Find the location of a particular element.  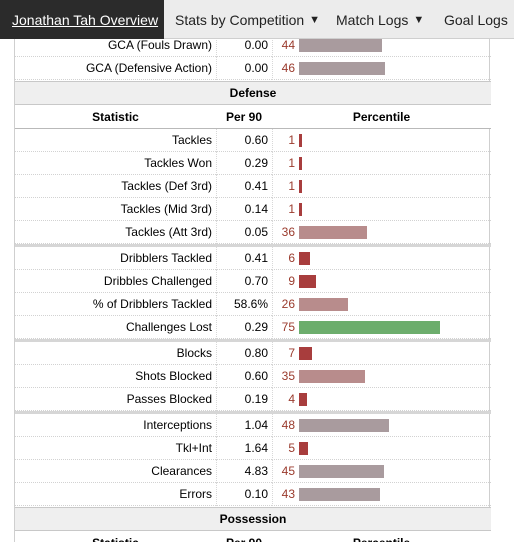

stat-row: Tackles Won 0.29 1 is located at coordinates (253, 163).